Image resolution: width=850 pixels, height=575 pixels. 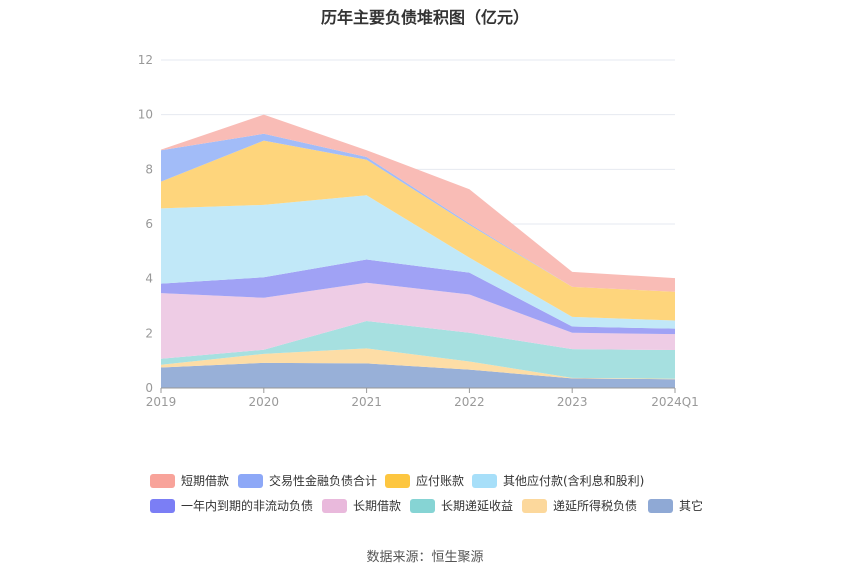 I want to click on data-source: 数据来源：恒生聚源, so click(x=425, y=557).